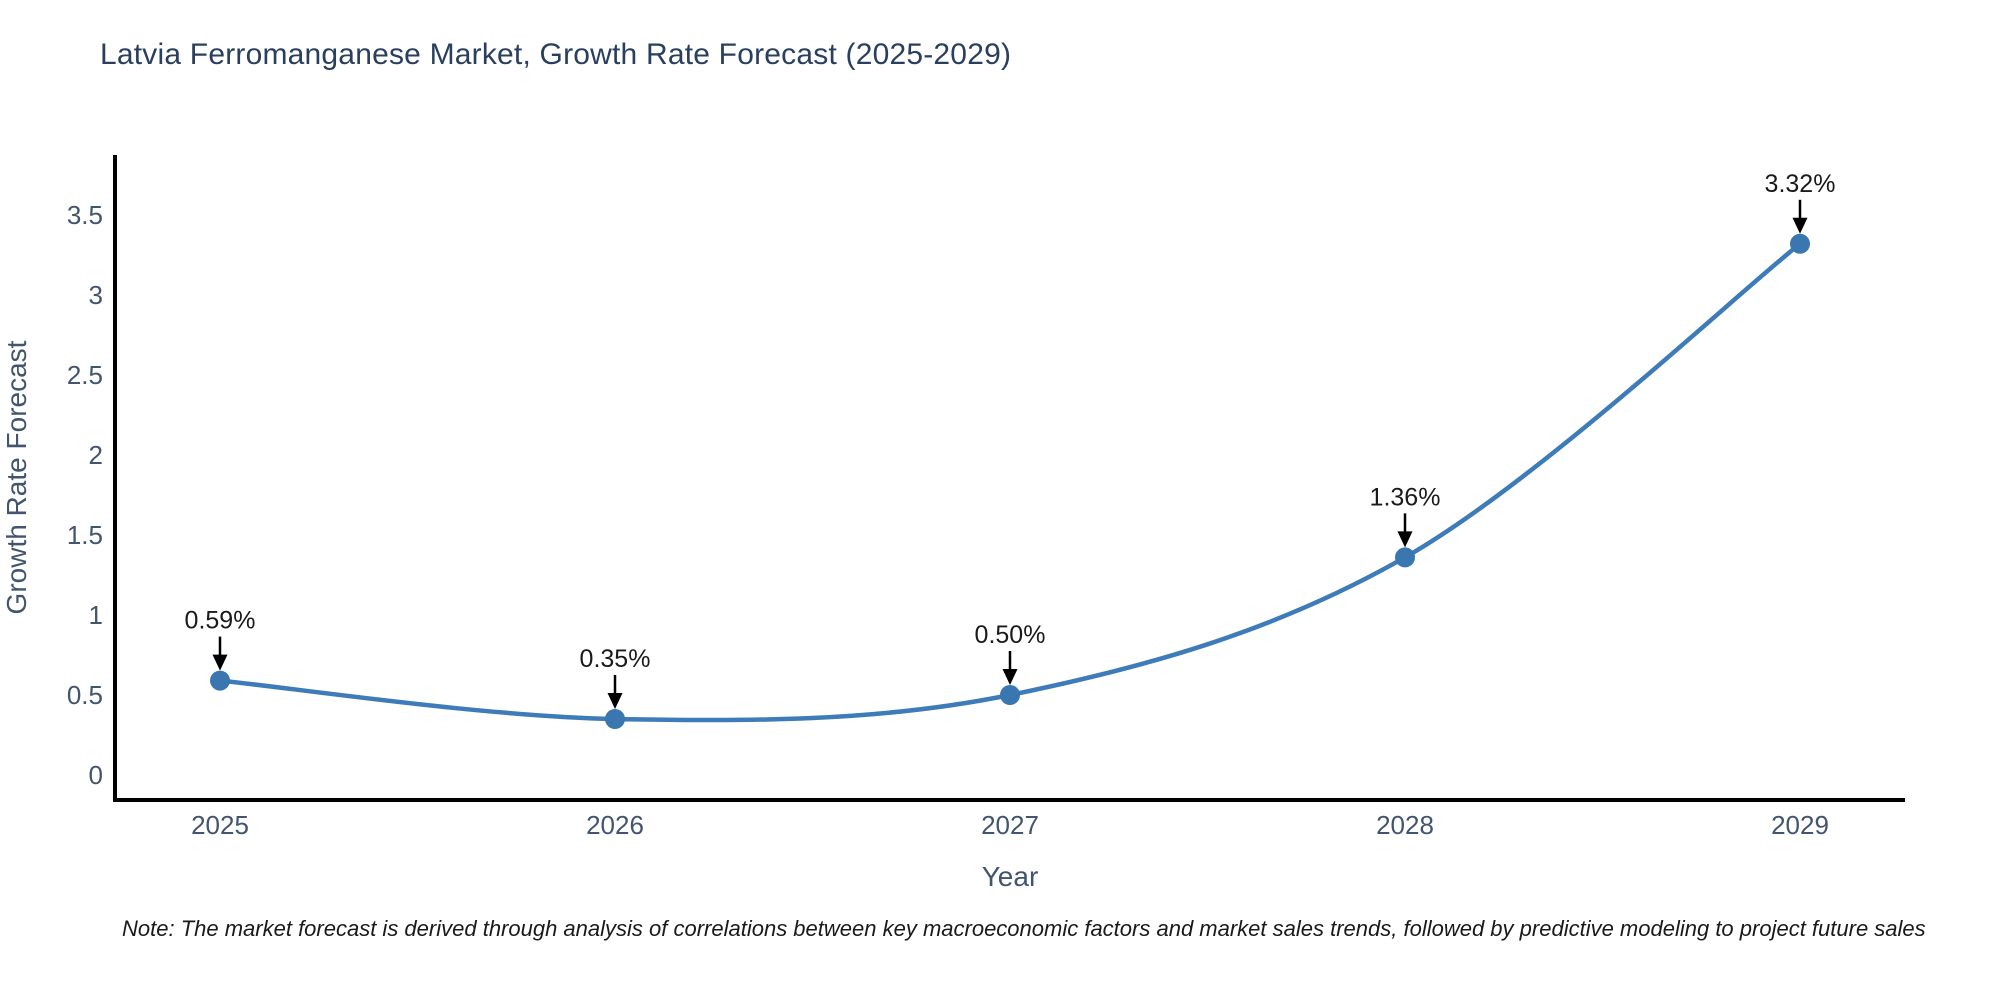 The image size is (2000, 1000). I want to click on y-tick-label: 1, so click(96, 615).